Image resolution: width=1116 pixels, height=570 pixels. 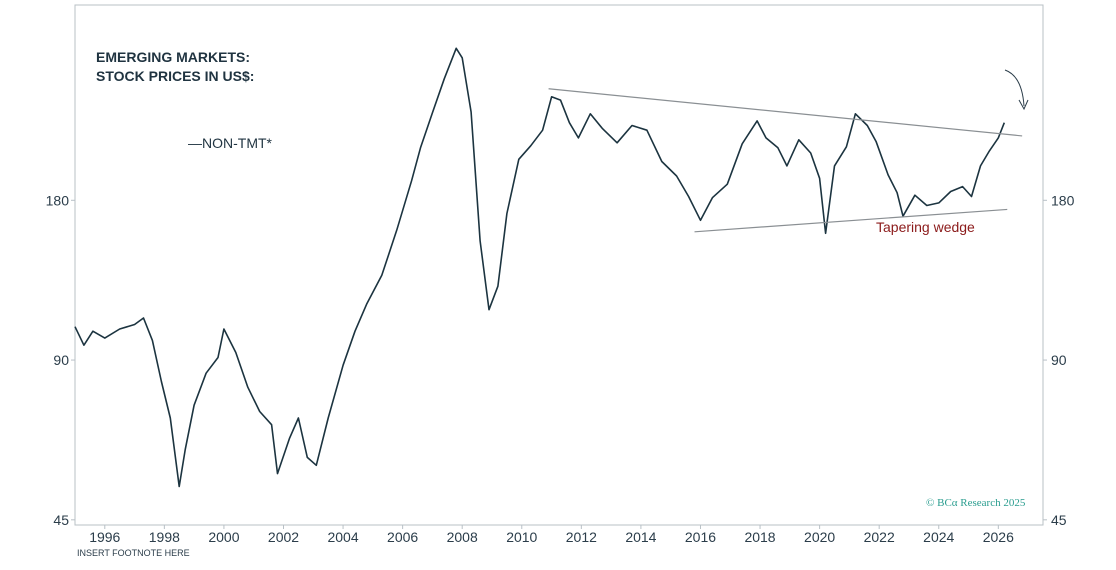 What do you see at coordinates (402, 537) in the screenshot?
I see `x-tick-label-2006: 2006` at bounding box center [402, 537].